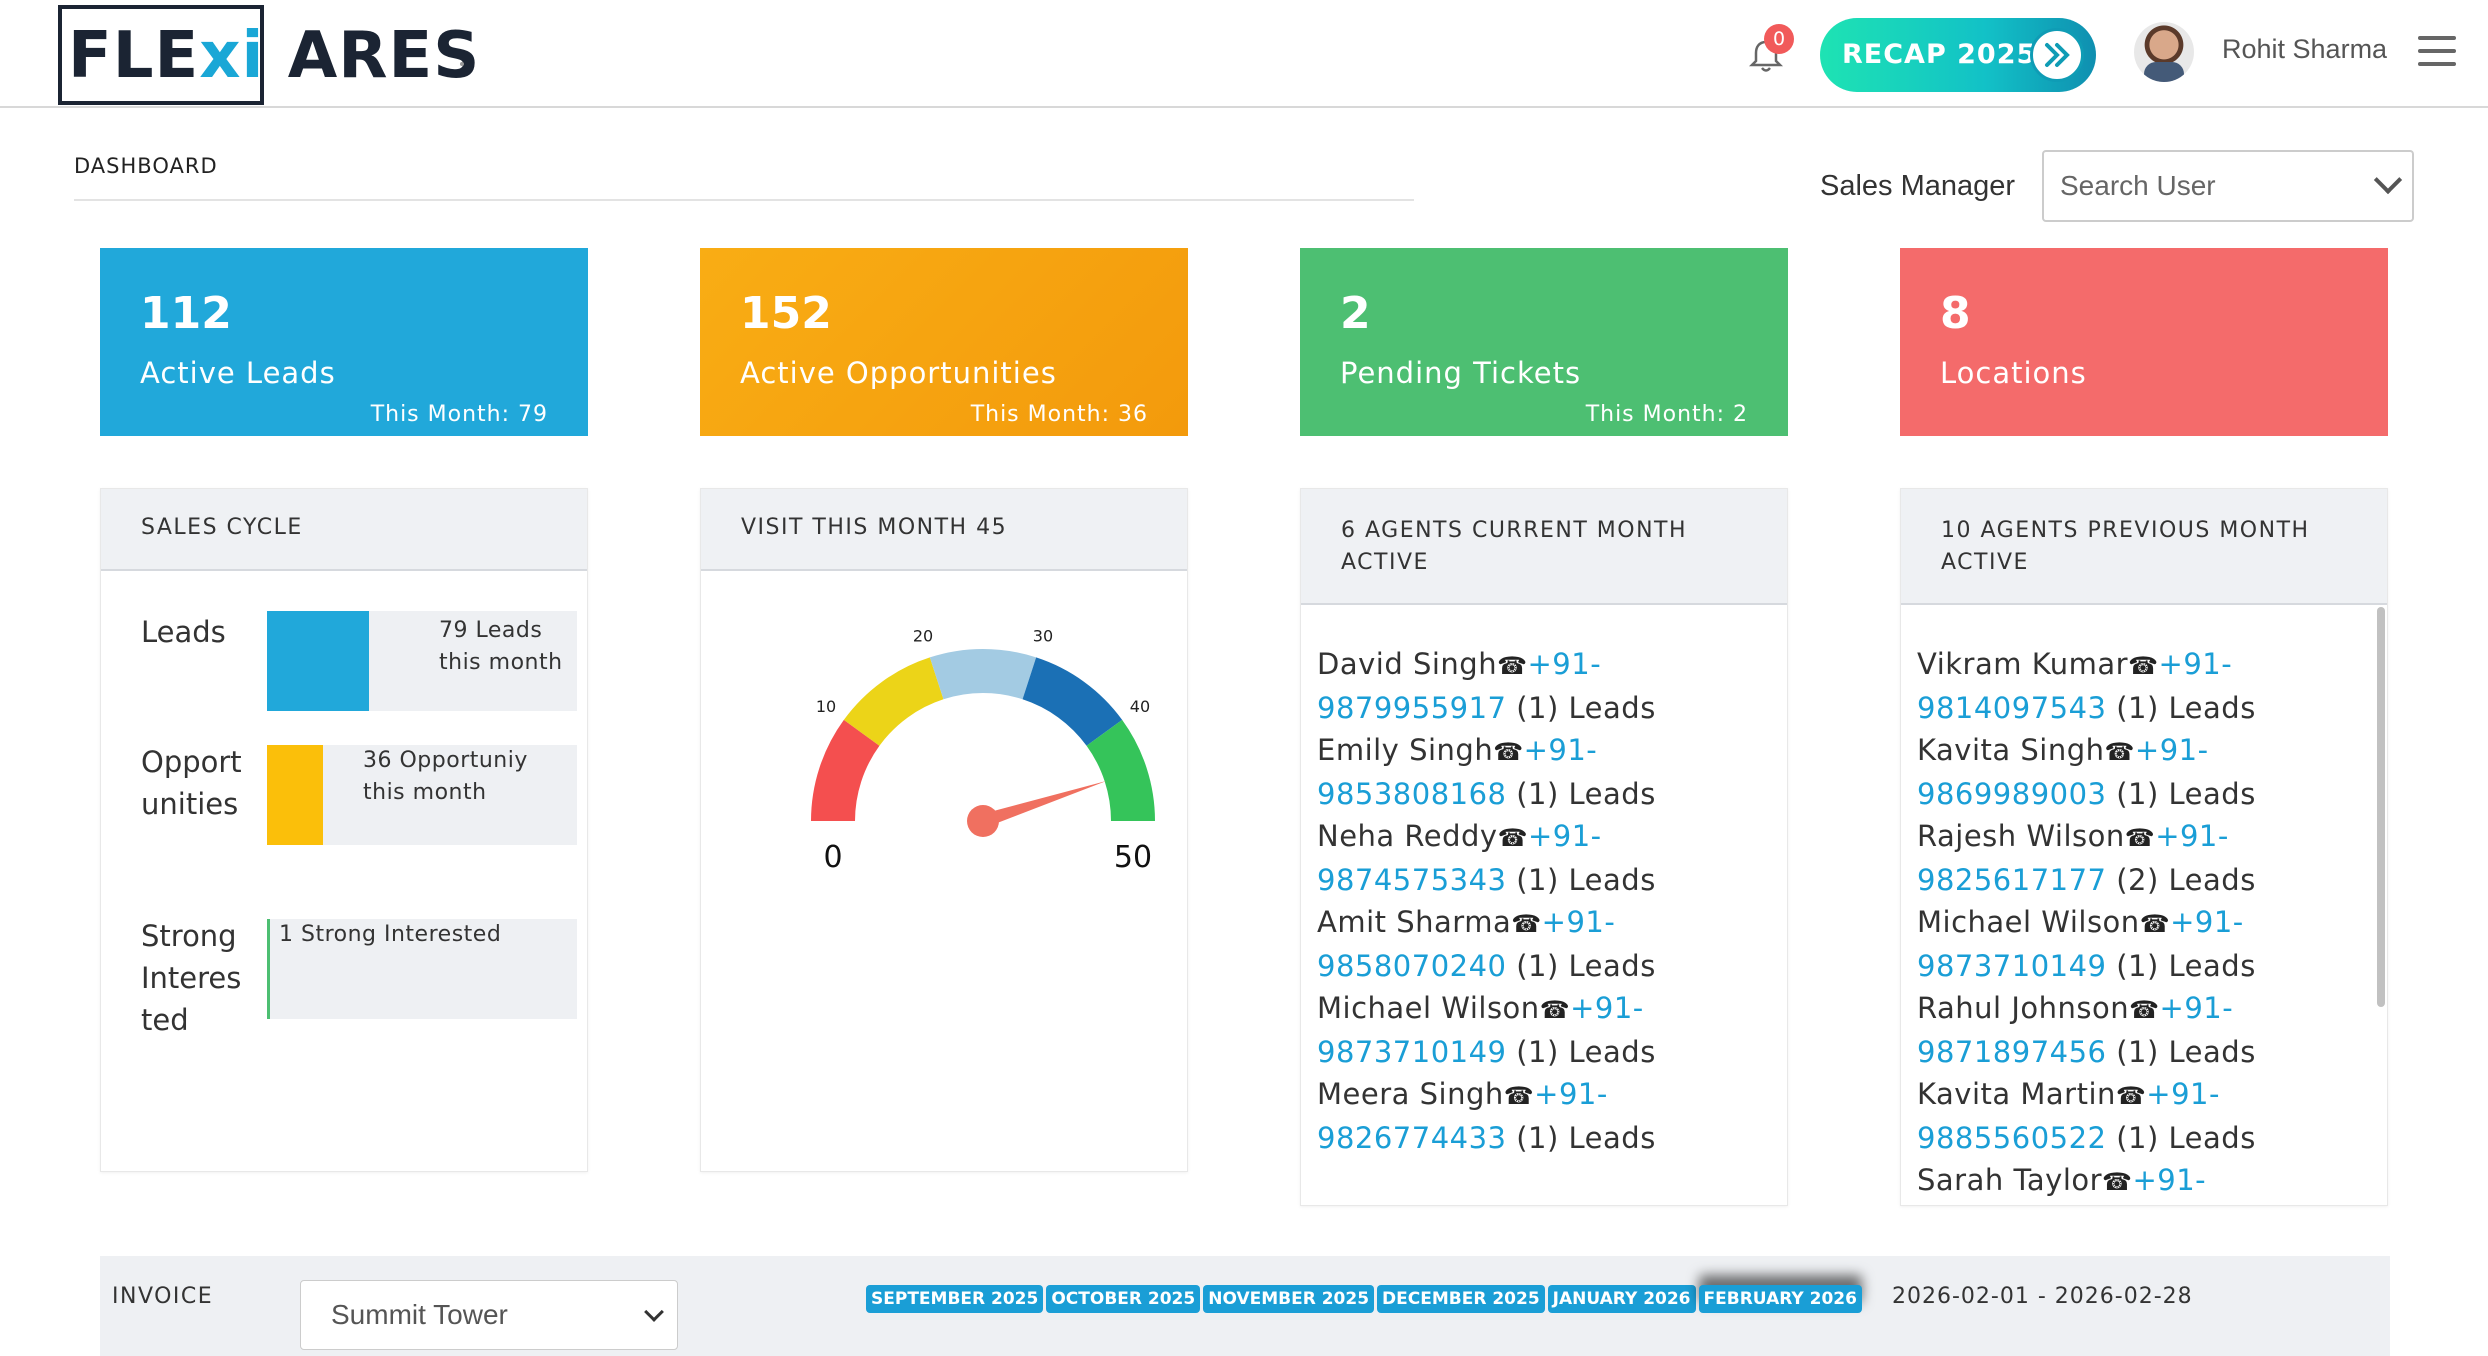 The height and width of the screenshot is (1356, 2488). I want to click on scrollbar, so click(2381, 807).